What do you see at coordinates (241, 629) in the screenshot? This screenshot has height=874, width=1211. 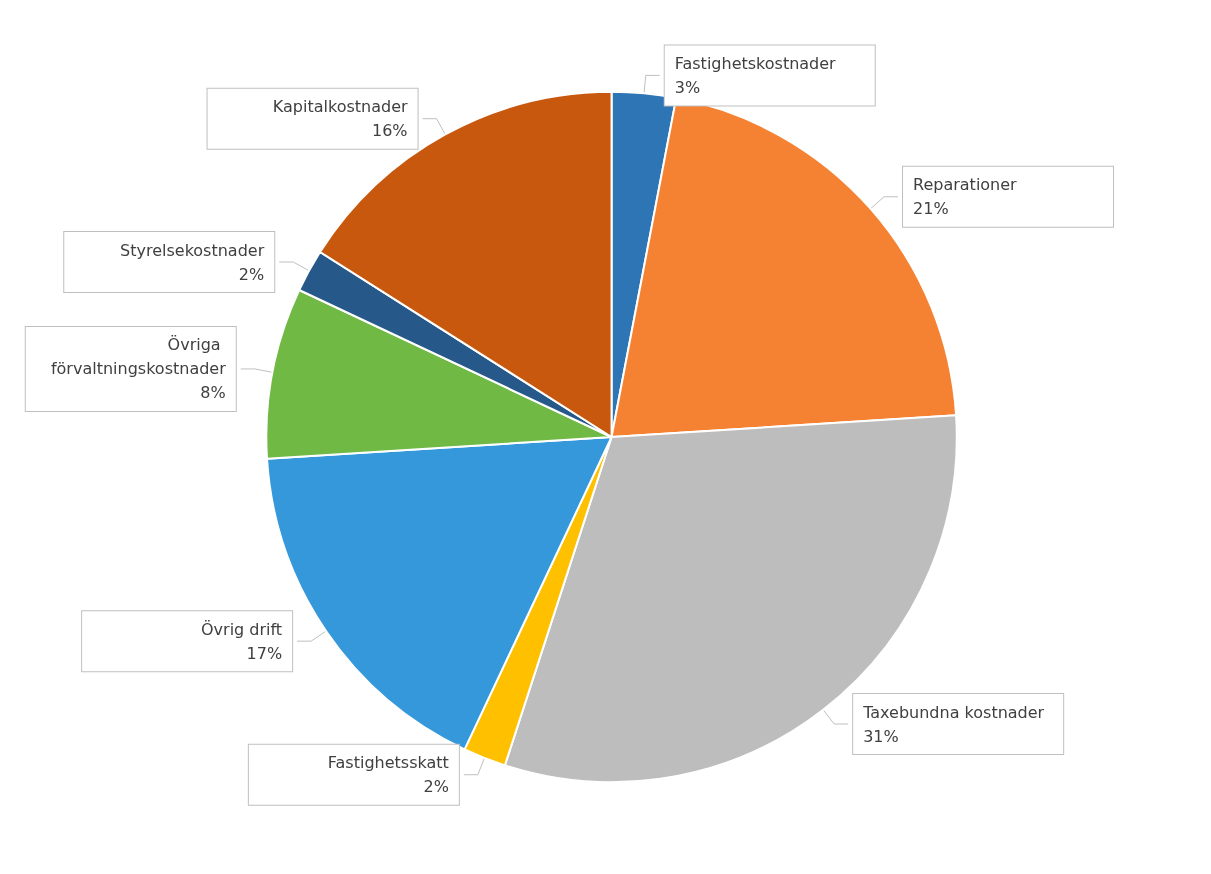 I see `slice-label: Övrig drift` at bounding box center [241, 629].